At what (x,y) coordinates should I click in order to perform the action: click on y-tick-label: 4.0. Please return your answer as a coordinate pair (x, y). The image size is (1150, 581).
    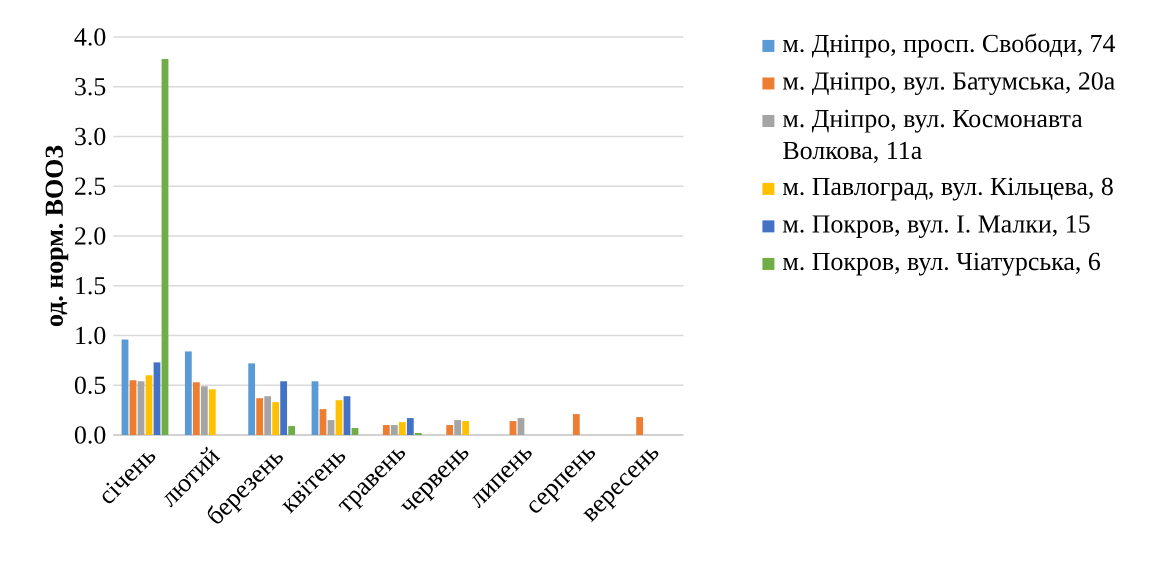
    Looking at the image, I should click on (90, 37).